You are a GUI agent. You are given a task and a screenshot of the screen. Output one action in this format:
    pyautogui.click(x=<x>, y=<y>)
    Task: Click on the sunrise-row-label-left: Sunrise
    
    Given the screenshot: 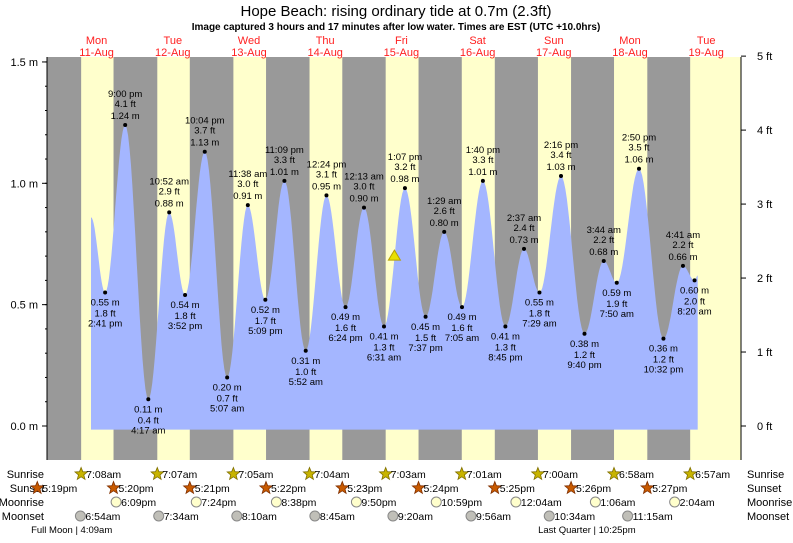 What is the action you would take?
    pyautogui.click(x=25, y=475)
    